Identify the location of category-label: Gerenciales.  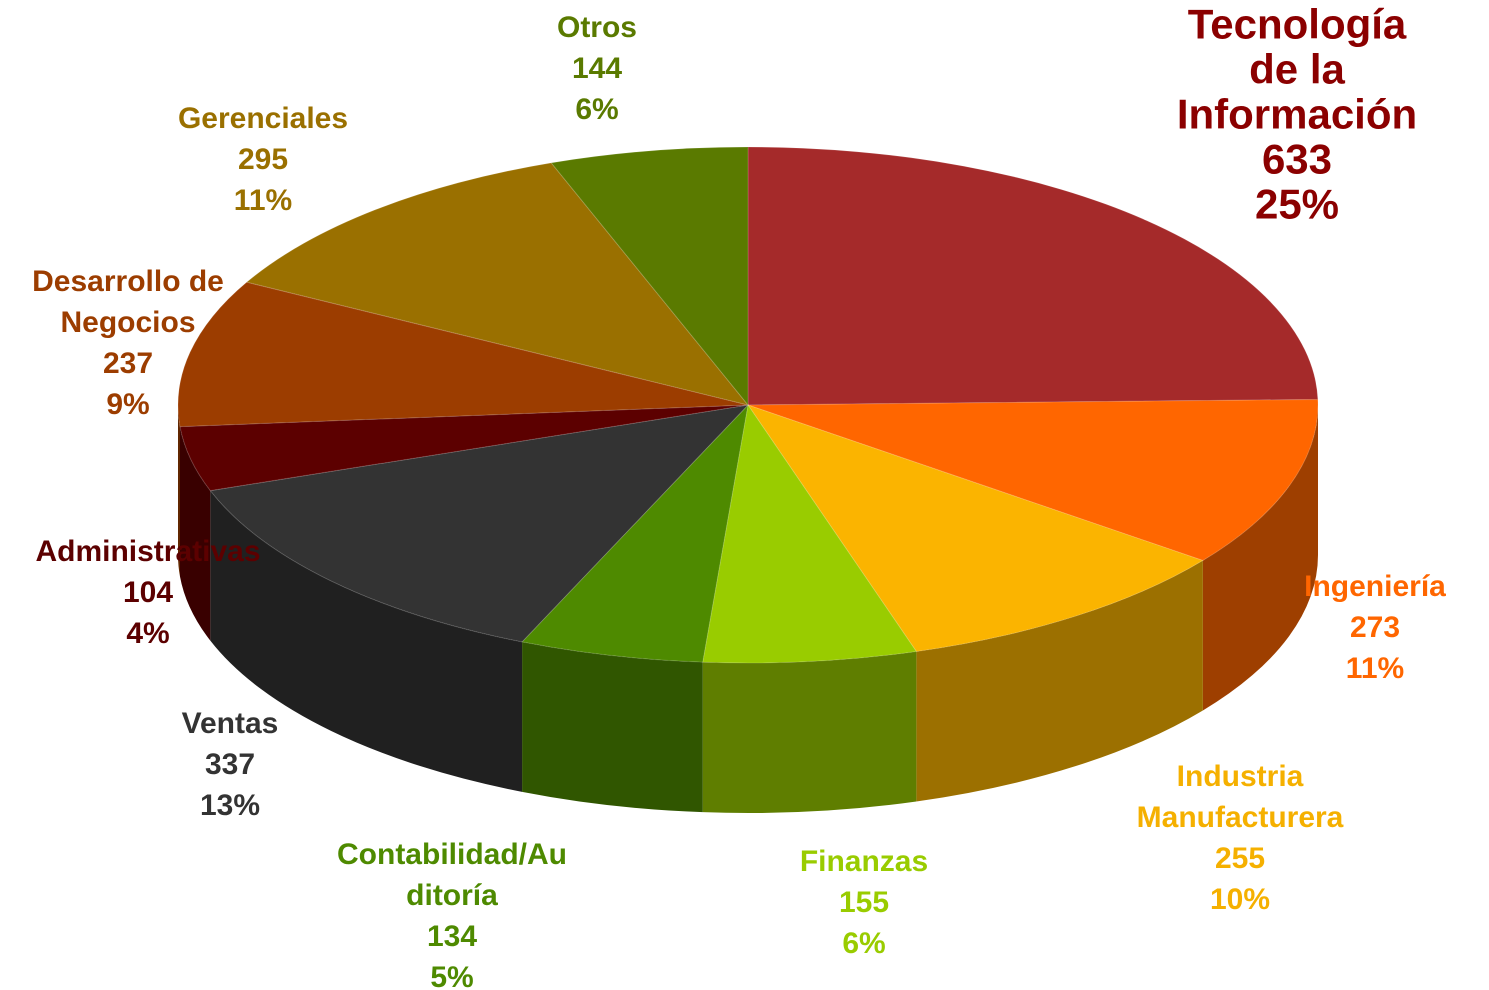
(263, 118).